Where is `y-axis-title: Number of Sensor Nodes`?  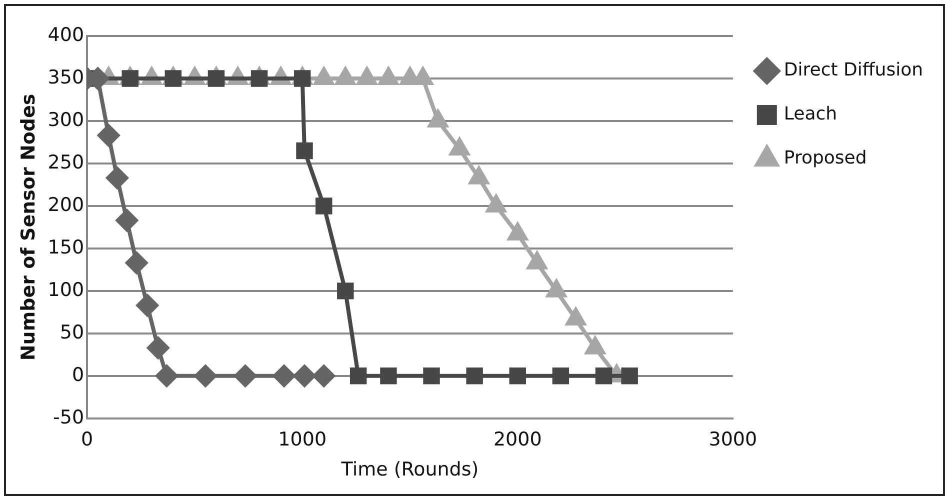 y-axis-title: Number of Sensor Nodes is located at coordinates (28, 227).